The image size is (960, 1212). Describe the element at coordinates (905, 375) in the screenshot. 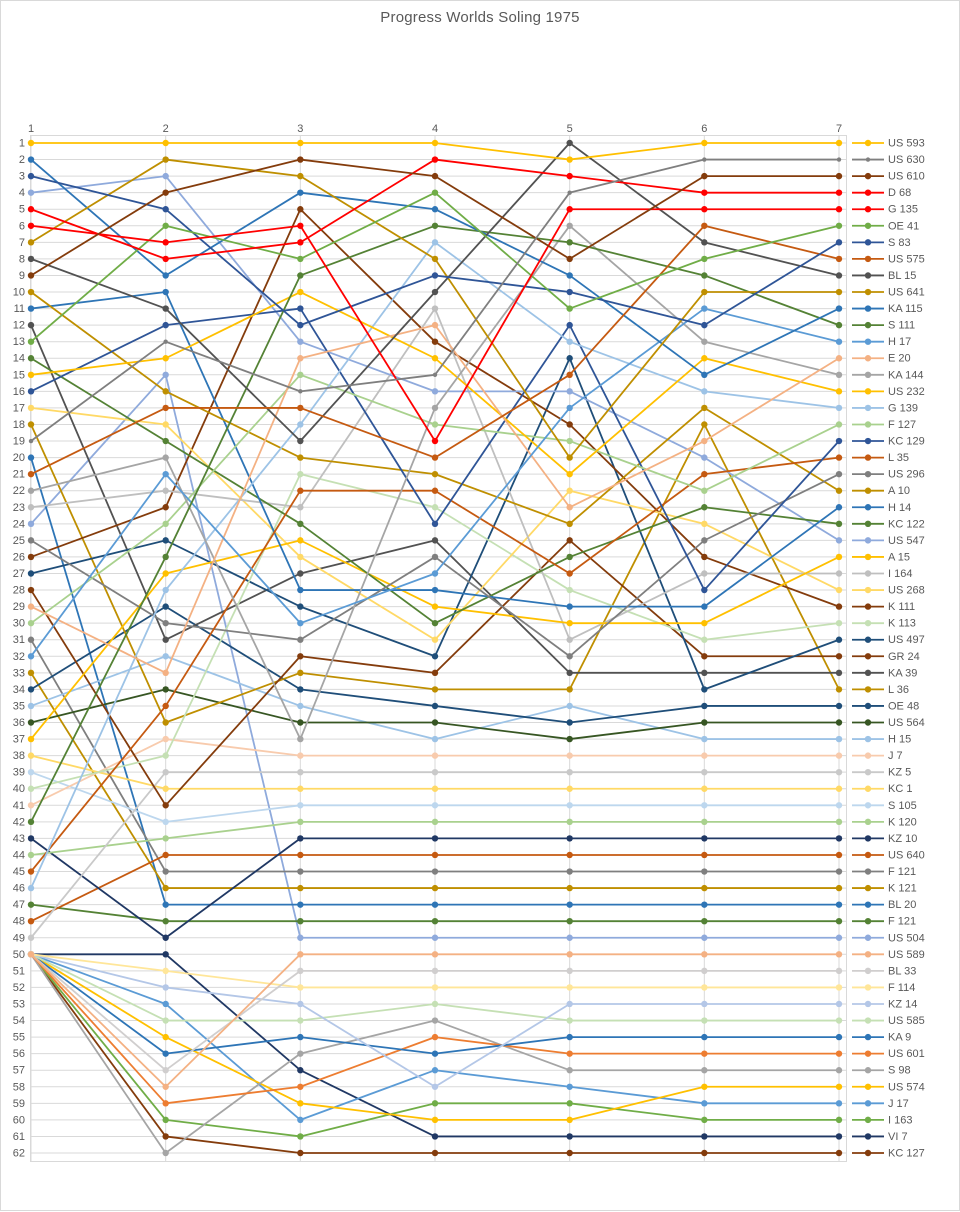

I see `legend-label-ka-144: KA 144` at that location.